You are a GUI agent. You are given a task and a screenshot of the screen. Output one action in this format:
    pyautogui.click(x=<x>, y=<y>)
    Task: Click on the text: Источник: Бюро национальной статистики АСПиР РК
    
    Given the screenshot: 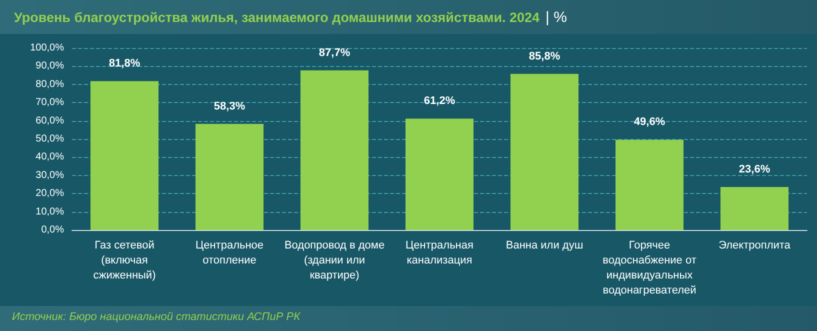 What is the action you would take?
    pyautogui.click(x=156, y=317)
    